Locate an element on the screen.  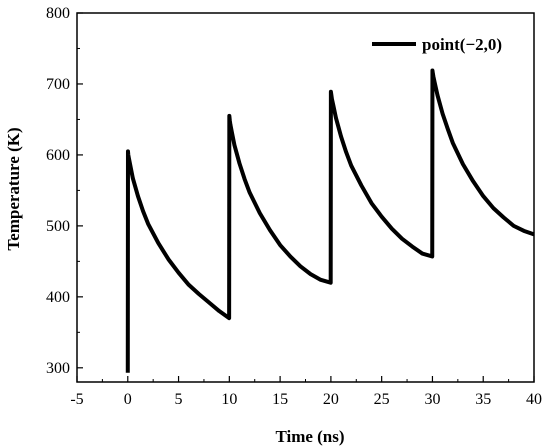
y-tick-label: 300 is located at coordinates (58, 368).